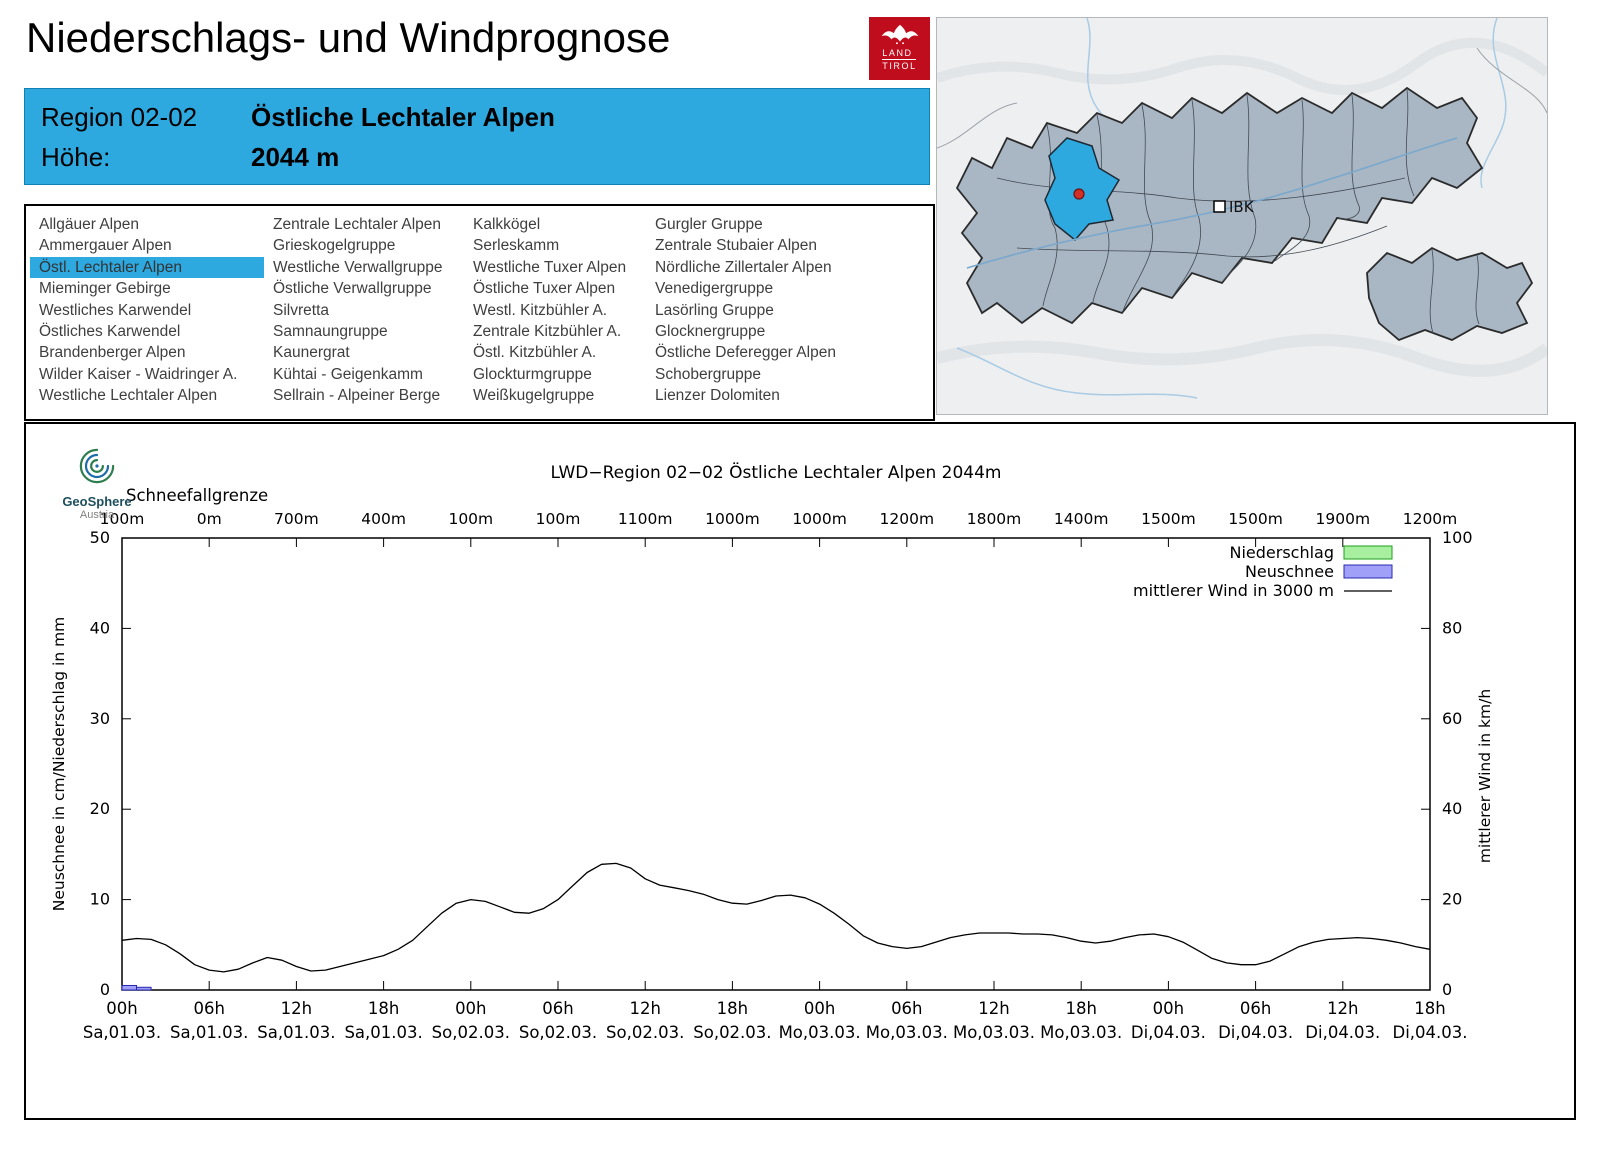  What do you see at coordinates (311, 353) in the screenshot?
I see `region-list-item: Kaunergrat` at bounding box center [311, 353].